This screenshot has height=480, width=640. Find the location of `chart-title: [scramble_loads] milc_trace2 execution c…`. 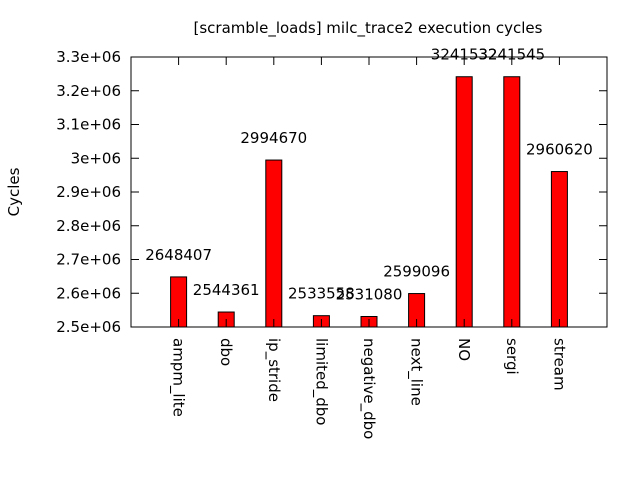

chart-title: [scramble_loads] milc_trace2 execution c… is located at coordinates (368, 28).